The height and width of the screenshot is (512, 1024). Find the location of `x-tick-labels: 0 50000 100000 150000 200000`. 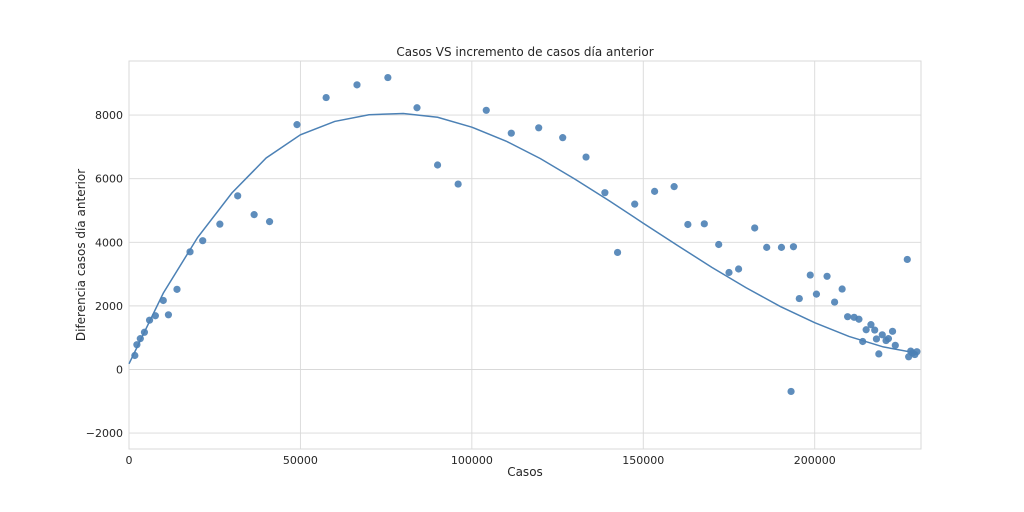

x-tick-labels: 0 50000 100000 150000 200000 is located at coordinates (481, 460).